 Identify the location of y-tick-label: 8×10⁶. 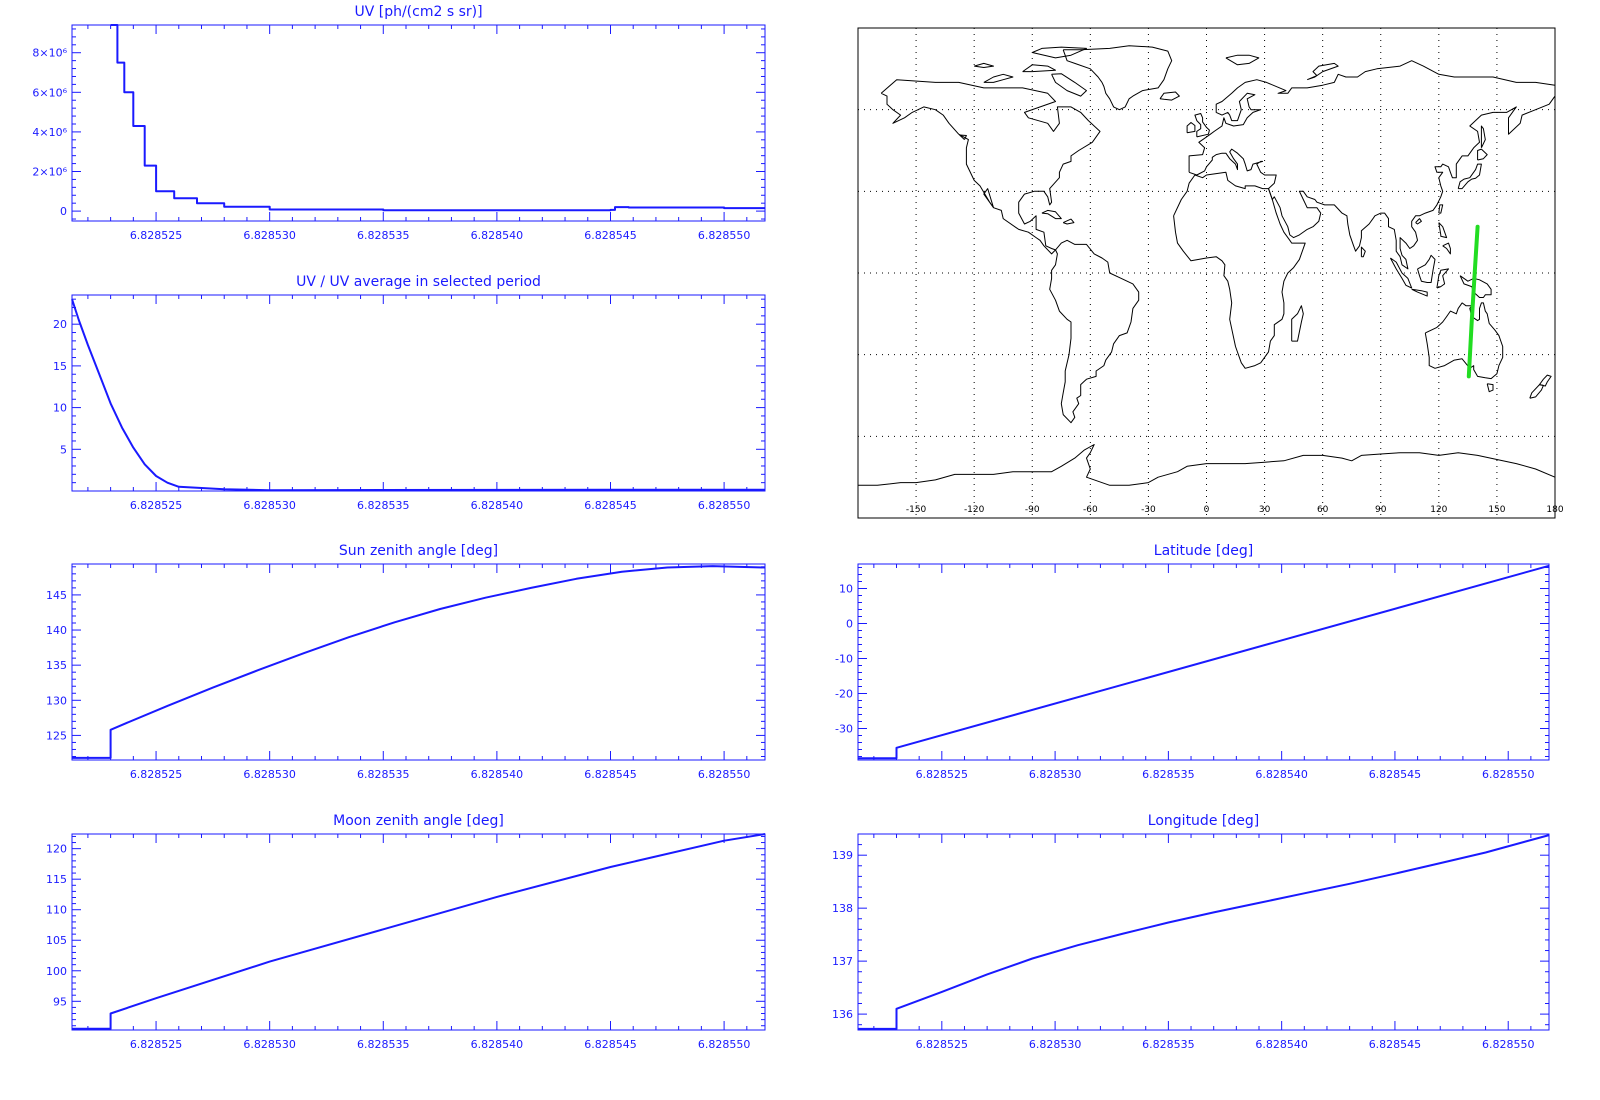
(49, 53).